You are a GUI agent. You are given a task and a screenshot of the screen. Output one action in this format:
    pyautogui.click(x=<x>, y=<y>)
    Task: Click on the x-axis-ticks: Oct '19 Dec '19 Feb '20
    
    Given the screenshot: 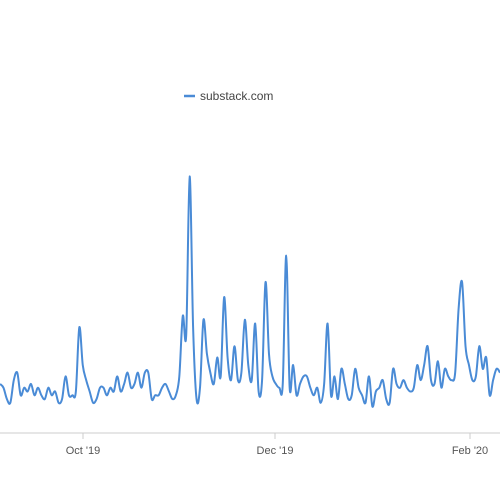 What is the action you would take?
    pyautogui.click(x=277, y=445)
    